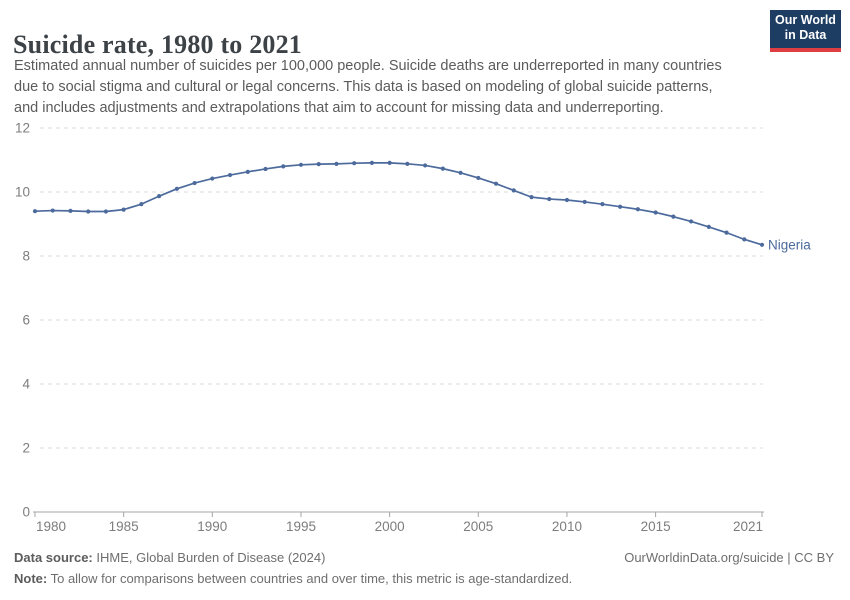 This screenshot has height=600, width=850. What do you see at coordinates (53, 557) in the screenshot?
I see `data-source-label: Data source:` at bounding box center [53, 557].